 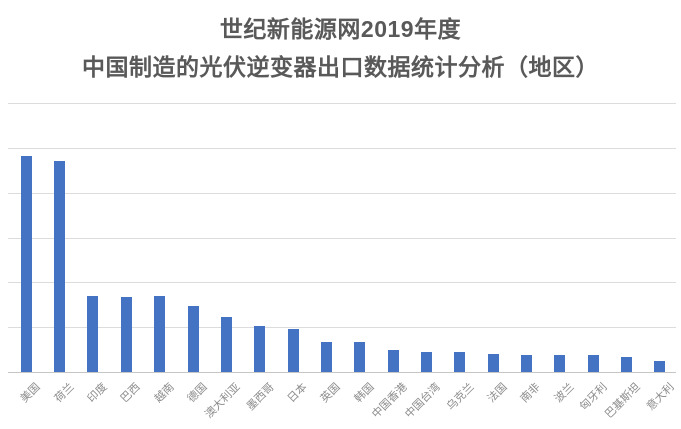 What do you see at coordinates (623, 401) in the screenshot?
I see `x-axis-label: 巴基斯坦` at bounding box center [623, 401].